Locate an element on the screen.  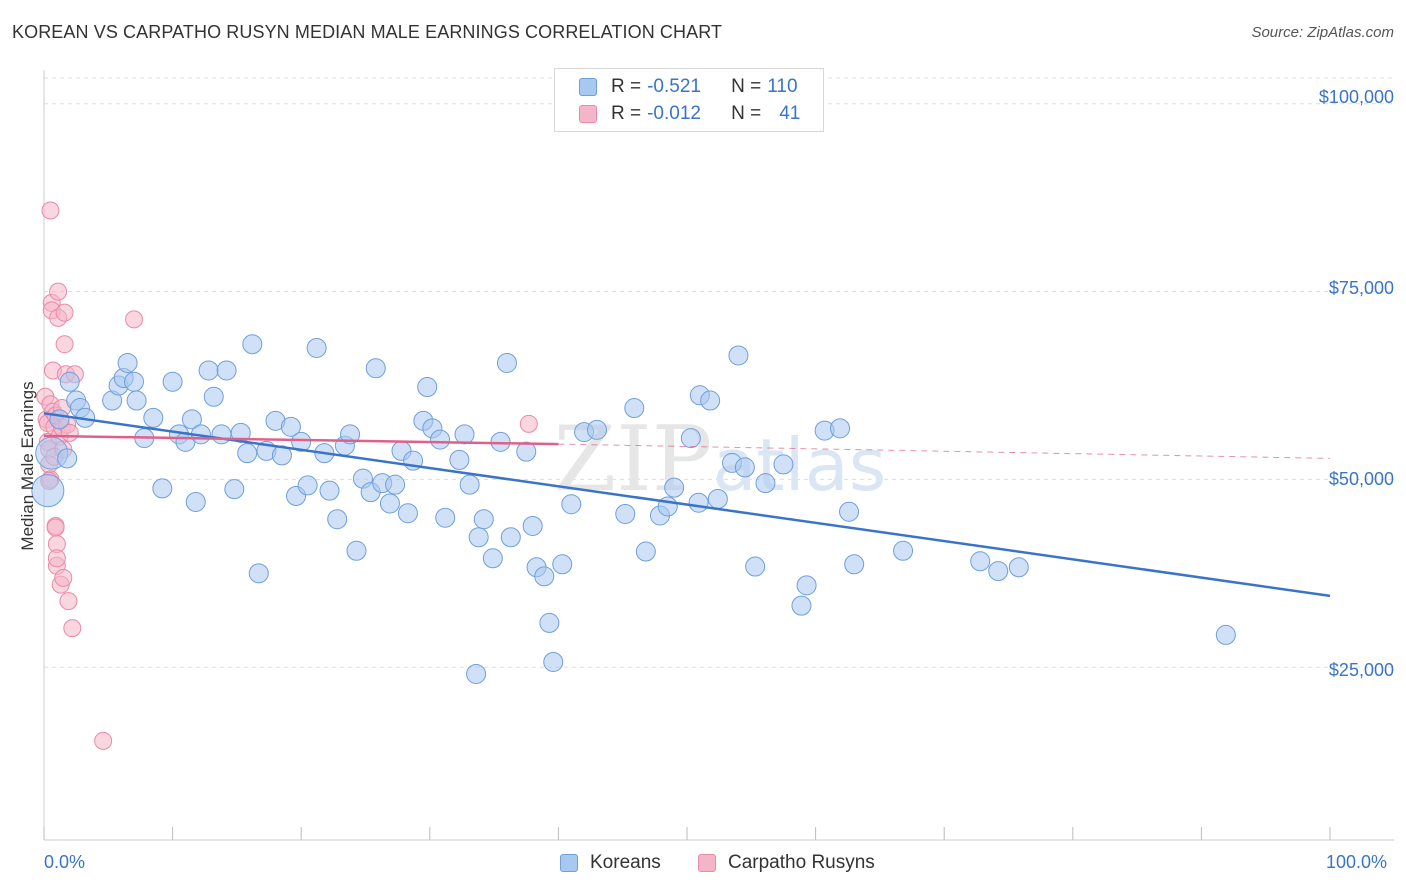
source-note: Source: ZipAtlas.com is located at coordinates (1322, 32).